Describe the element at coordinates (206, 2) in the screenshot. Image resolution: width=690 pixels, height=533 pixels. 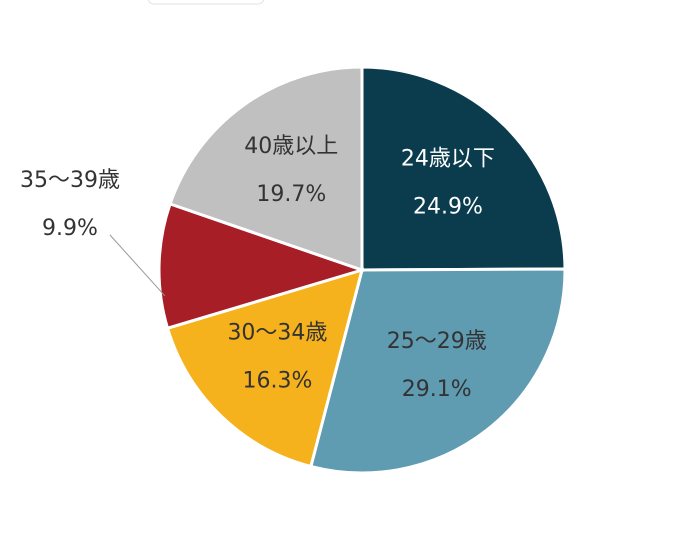
I see `tab-edge` at that location.